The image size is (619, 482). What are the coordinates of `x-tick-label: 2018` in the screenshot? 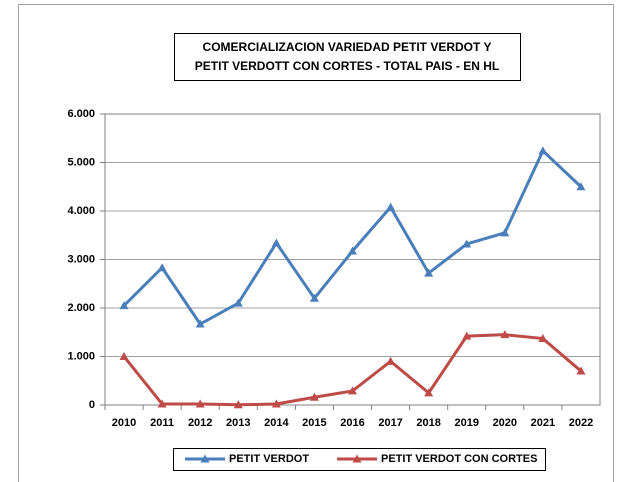 It's located at (428, 423).